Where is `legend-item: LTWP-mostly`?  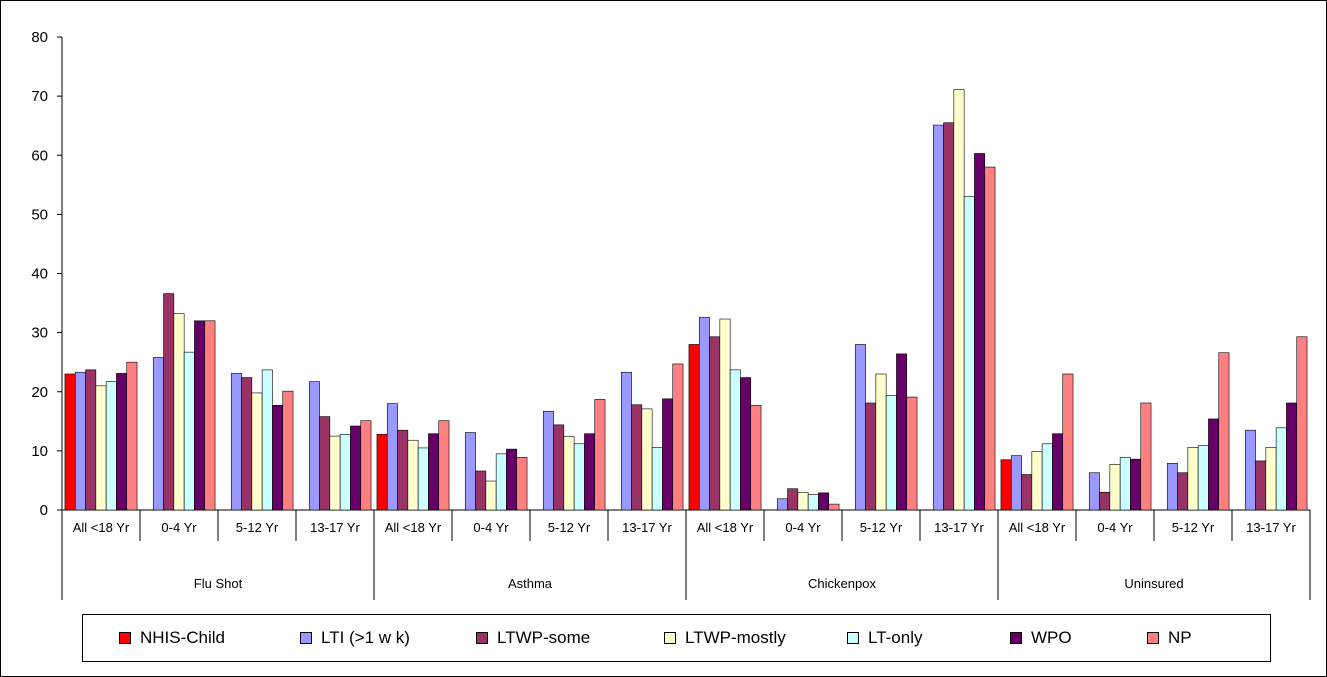 legend-item: LTWP-mostly is located at coordinates (725, 638).